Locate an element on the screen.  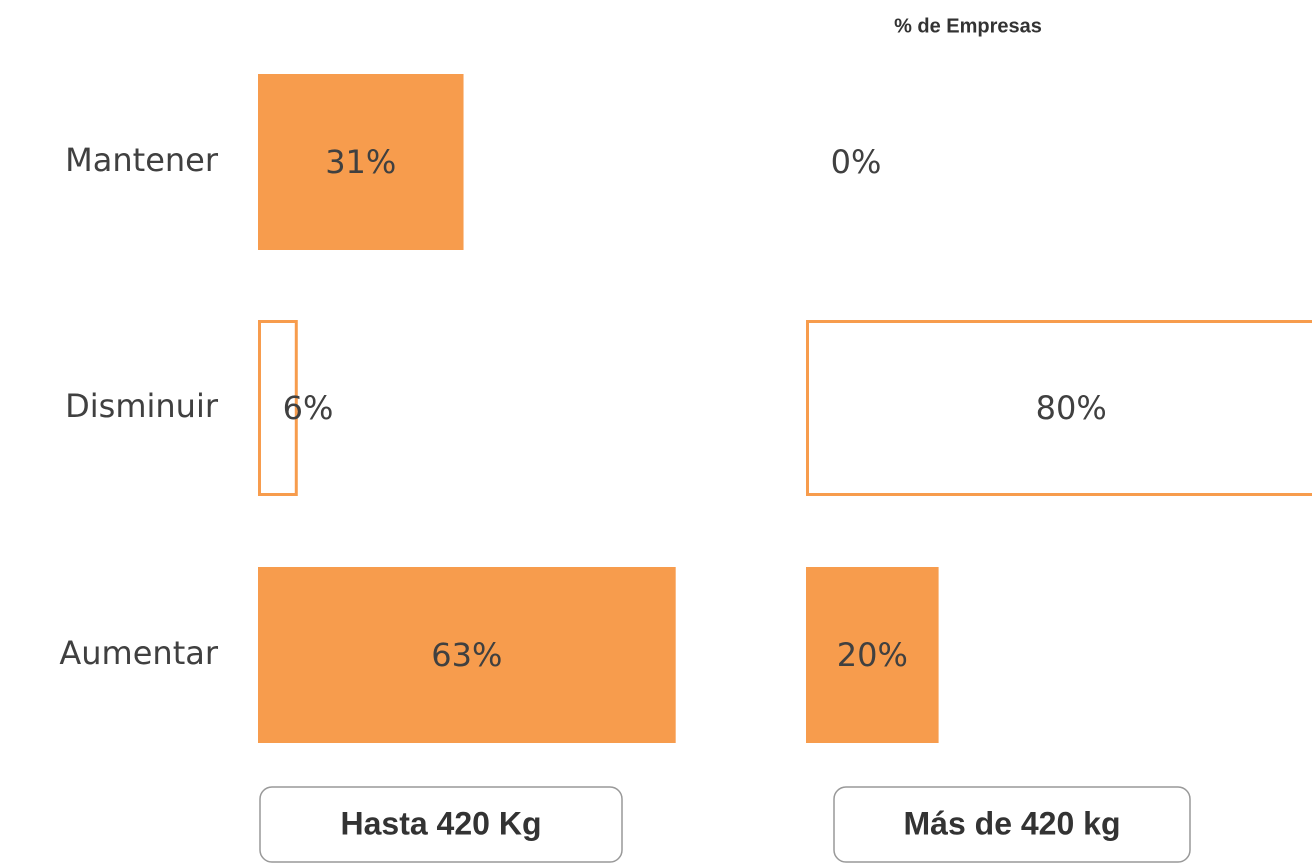
chart-title: % de Empresas is located at coordinates (968, 26).